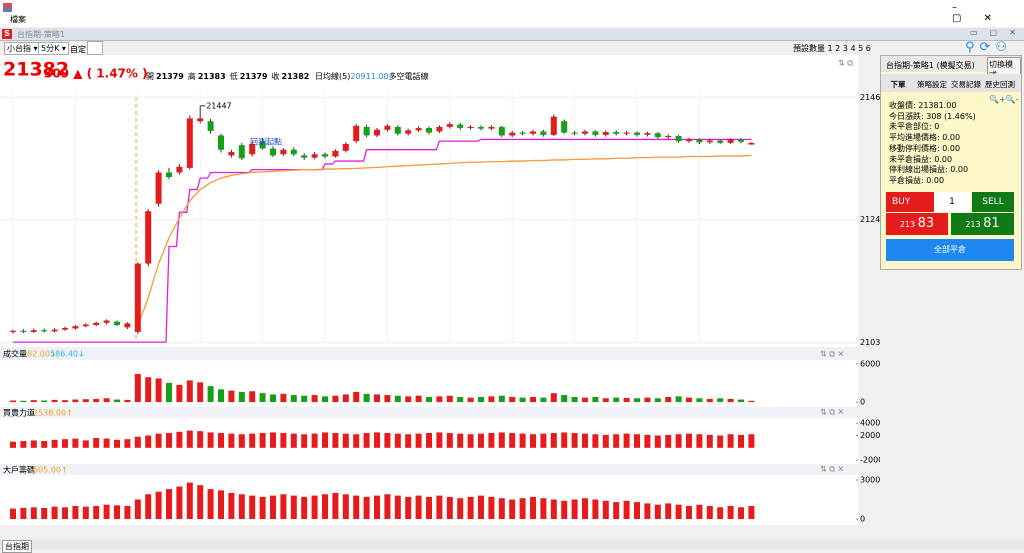  I want to click on tab: 交易記錄, so click(966, 84).